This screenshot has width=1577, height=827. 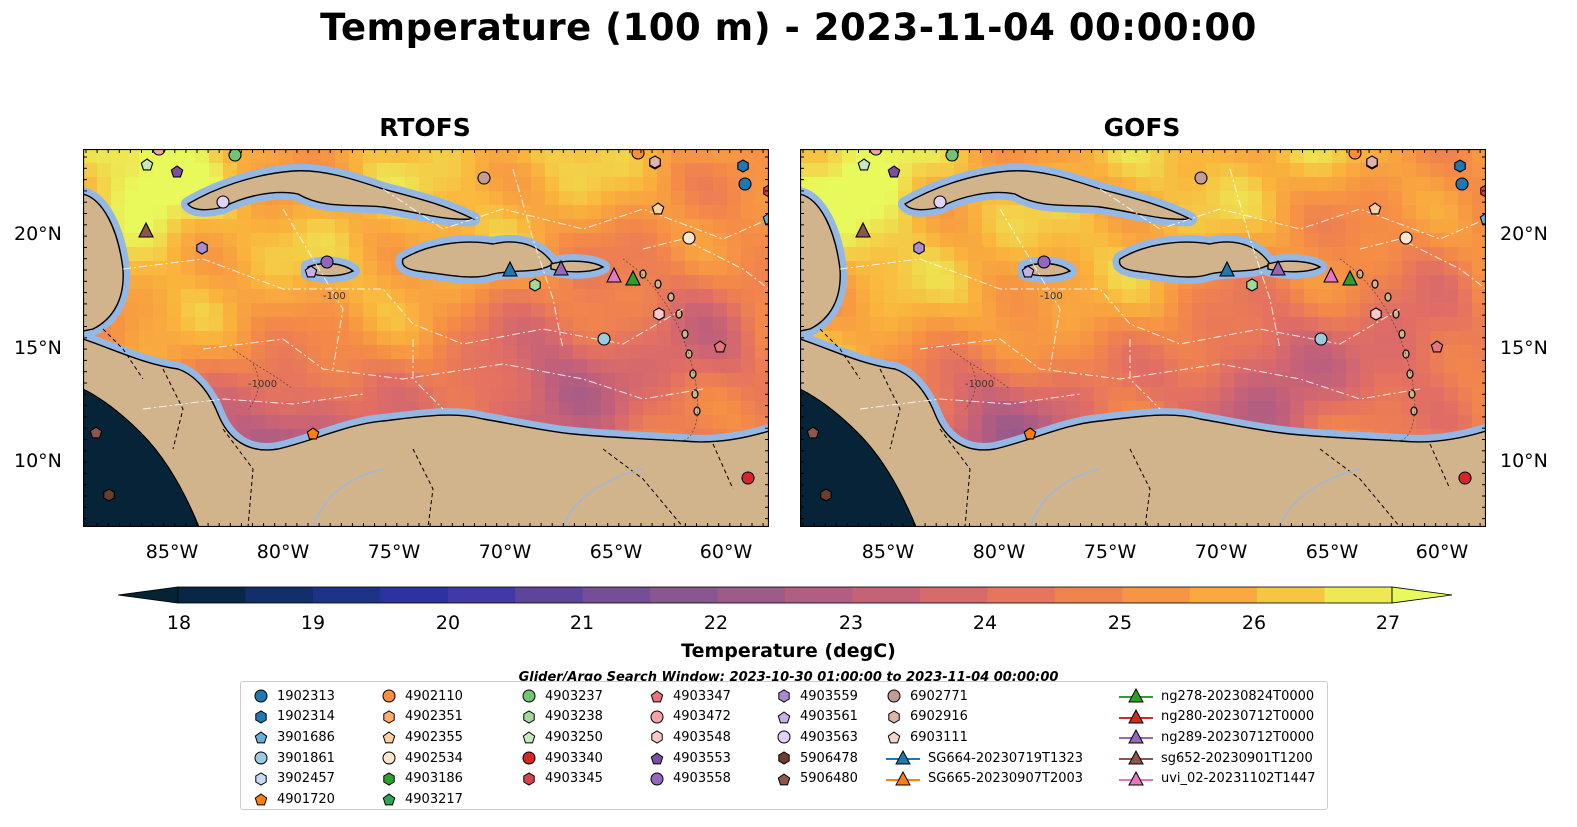 I want to click on lat-label-15n-left: 15°N, so click(x=38, y=348).